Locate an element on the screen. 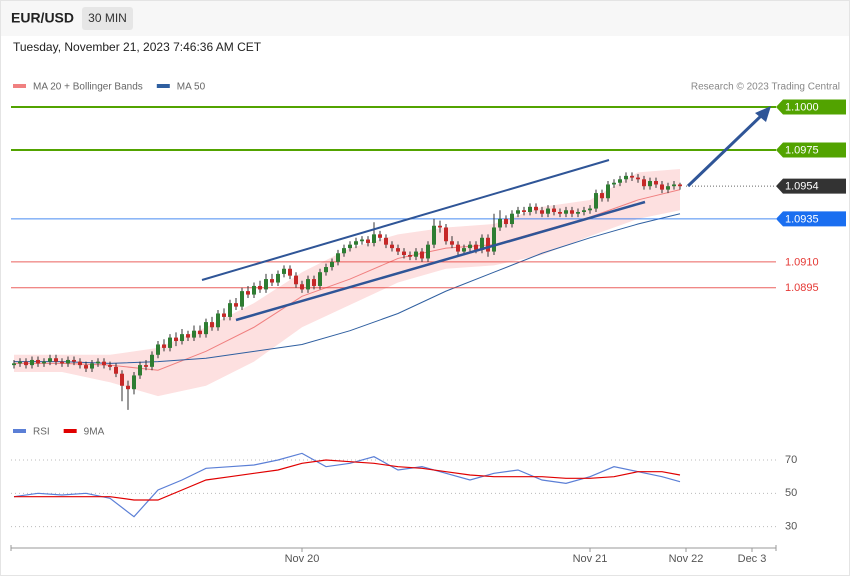 The height and width of the screenshot is (581, 850). level-label: 1.0935 is located at coordinates (802, 219).